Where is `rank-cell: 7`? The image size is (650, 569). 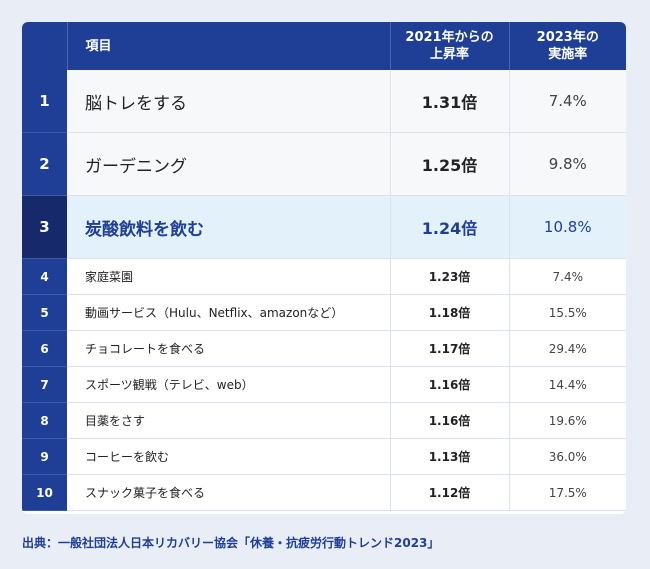
rank-cell: 7 is located at coordinates (44, 384).